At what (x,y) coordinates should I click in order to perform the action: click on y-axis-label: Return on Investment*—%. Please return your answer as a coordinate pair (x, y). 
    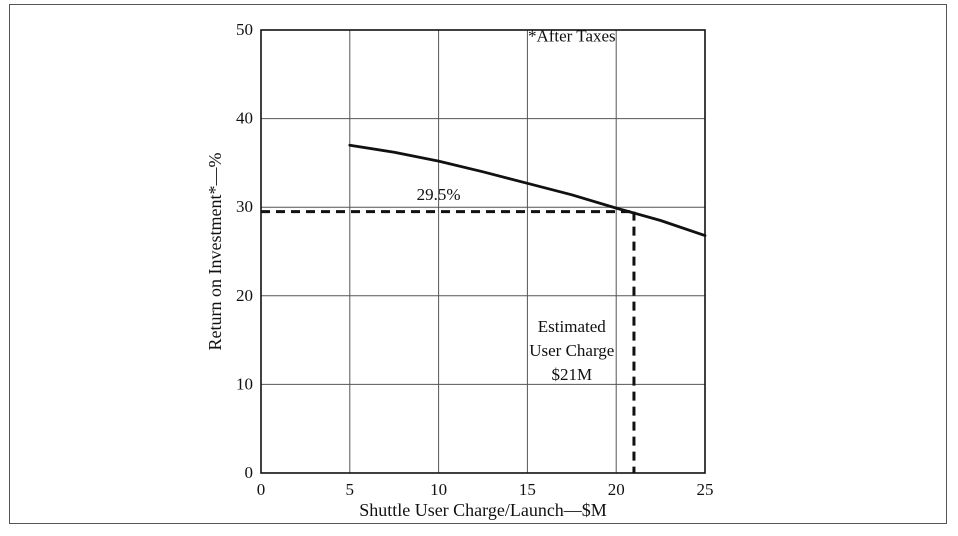
    Looking at the image, I should click on (215, 252).